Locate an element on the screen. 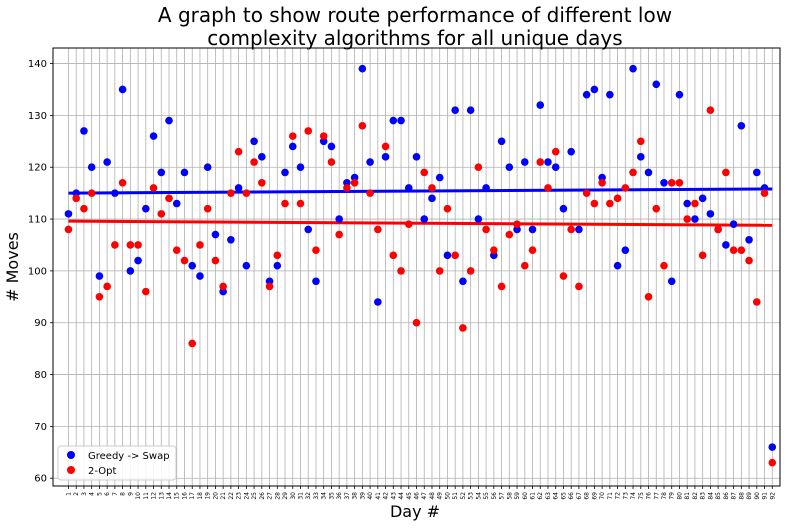 The height and width of the screenshot is (531, 788). y-tick-label: 90 is located at coordinates (40, 323).